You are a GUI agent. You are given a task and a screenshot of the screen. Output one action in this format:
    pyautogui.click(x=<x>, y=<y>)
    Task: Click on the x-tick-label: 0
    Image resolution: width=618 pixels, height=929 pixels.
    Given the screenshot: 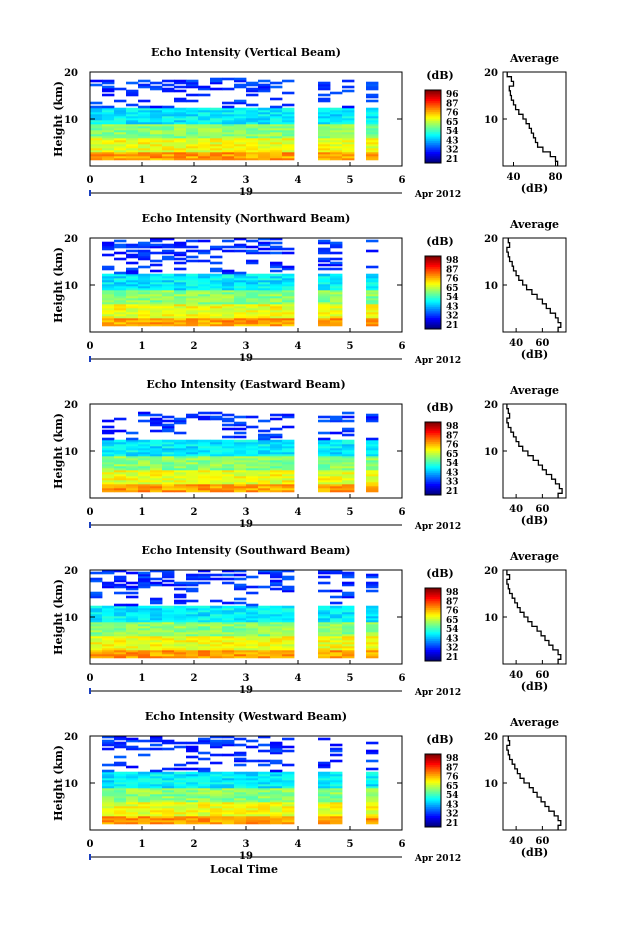 What is the action you would take?
    pyautogui.click(x=90, y=844)
    